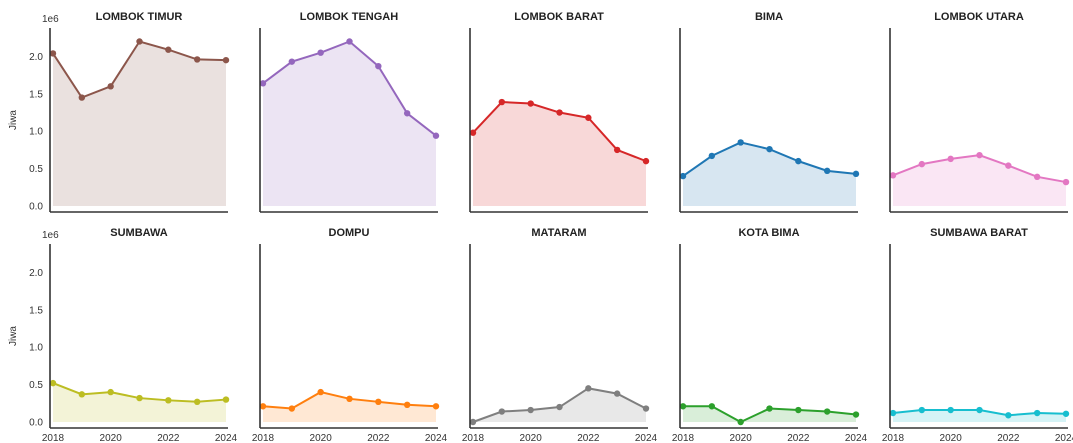 The height and width of the screenshot is (443, 1073). Describe the element at coordinates (349, 407) in the screenshot. I see `area-fill-dompu` at that location.